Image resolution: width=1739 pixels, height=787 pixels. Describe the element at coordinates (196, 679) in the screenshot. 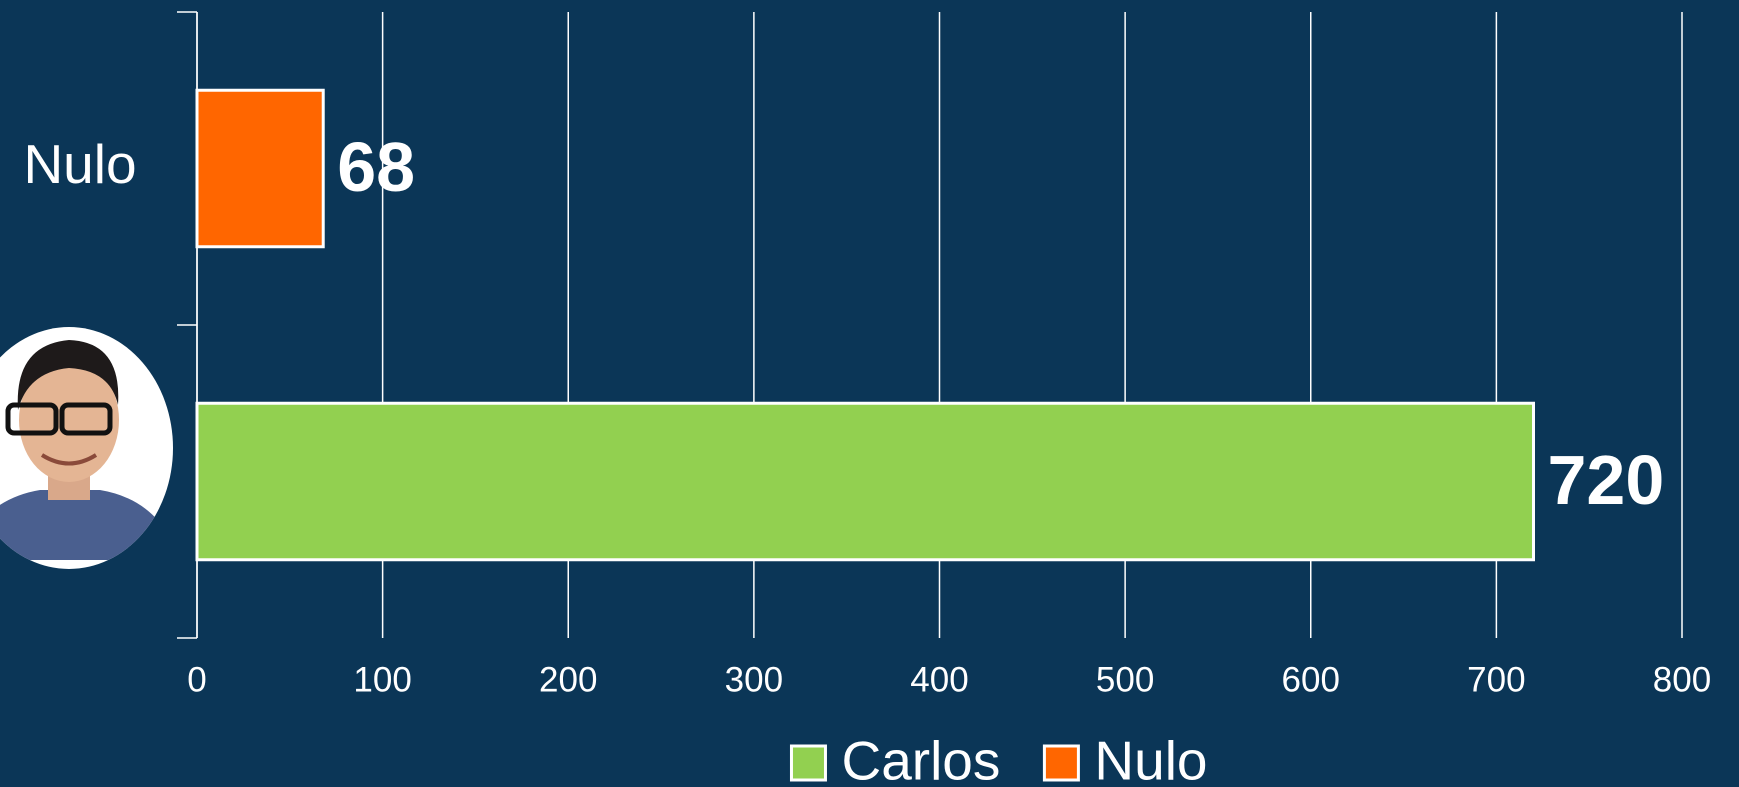

I see `x-tick-label: 0` at that location.